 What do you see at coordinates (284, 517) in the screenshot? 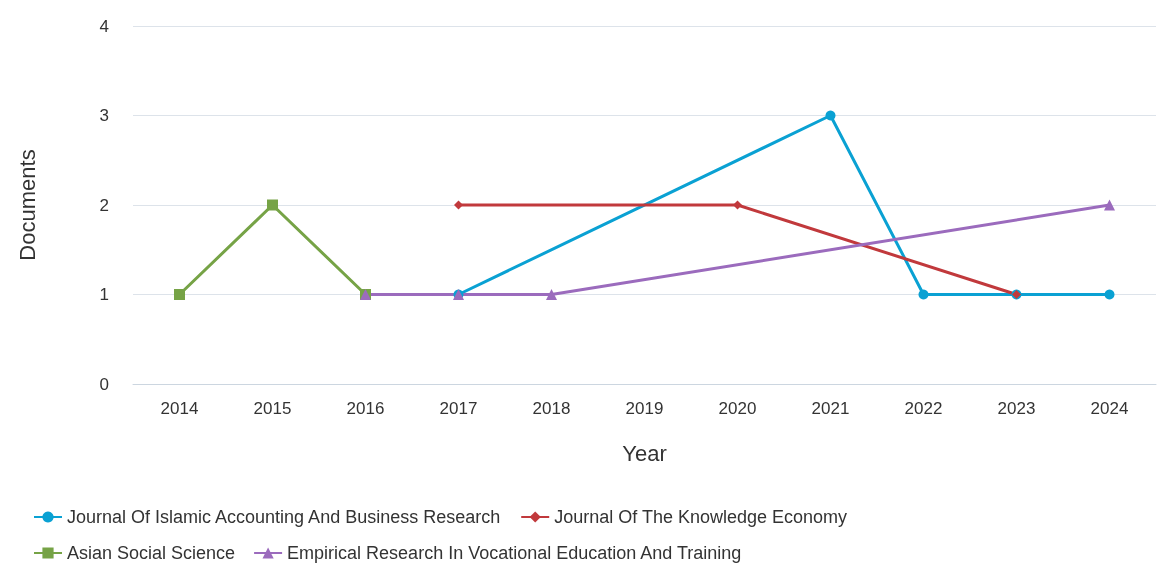
I see `legend-label: Journal Of Islamic Accounting And Business Research` at bounding box center [284, 517].